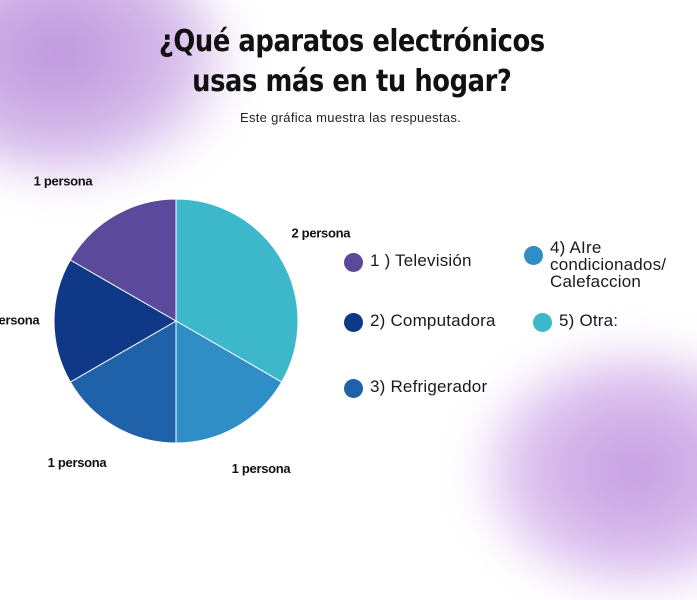  I want to click on legend-item-refrigerator: 3) Refrigerador, so click(415, 388).